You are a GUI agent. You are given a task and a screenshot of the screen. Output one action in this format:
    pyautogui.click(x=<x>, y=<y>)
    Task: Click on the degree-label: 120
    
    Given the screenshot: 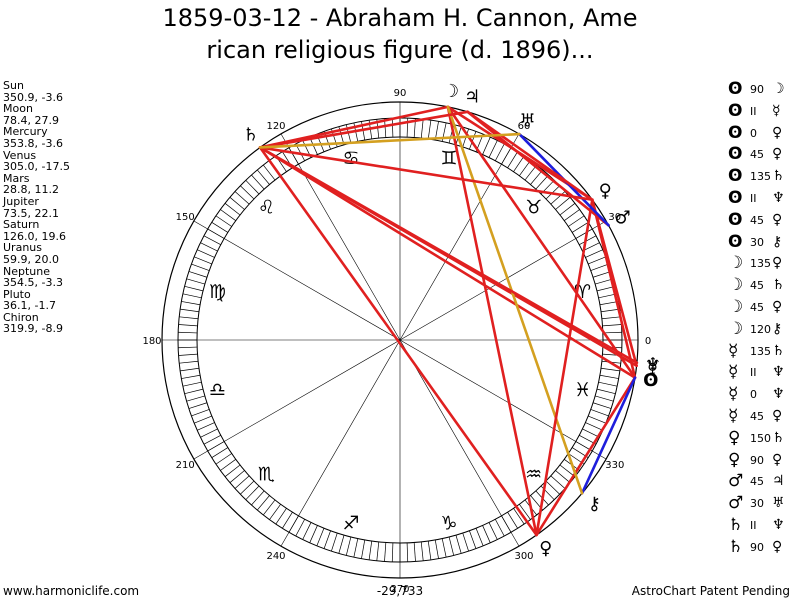 What is the action you would take?
    pyautogui.click(x=275, y=126)
    